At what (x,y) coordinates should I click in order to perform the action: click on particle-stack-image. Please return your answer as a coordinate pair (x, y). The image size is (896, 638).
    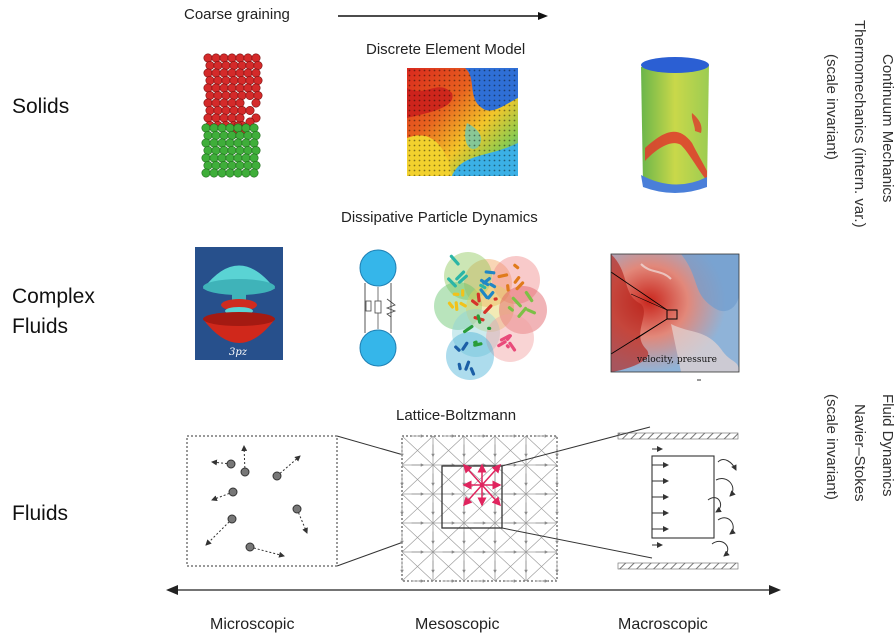
    Looking at the image, I should click on (232, 115).